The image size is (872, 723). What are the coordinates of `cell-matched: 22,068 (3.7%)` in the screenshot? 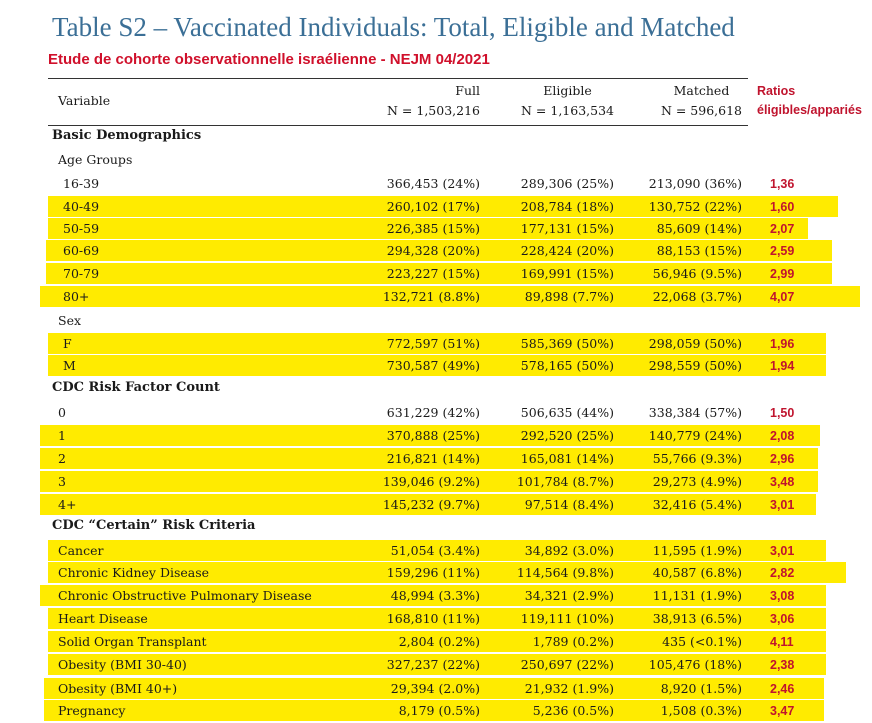 It's located at (697, 296).